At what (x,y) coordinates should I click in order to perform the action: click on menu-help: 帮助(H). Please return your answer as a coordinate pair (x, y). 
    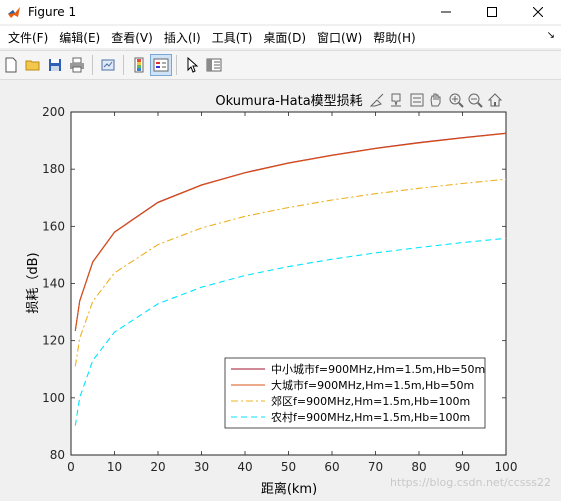
    Looking at the image, I should click on (394, 37).